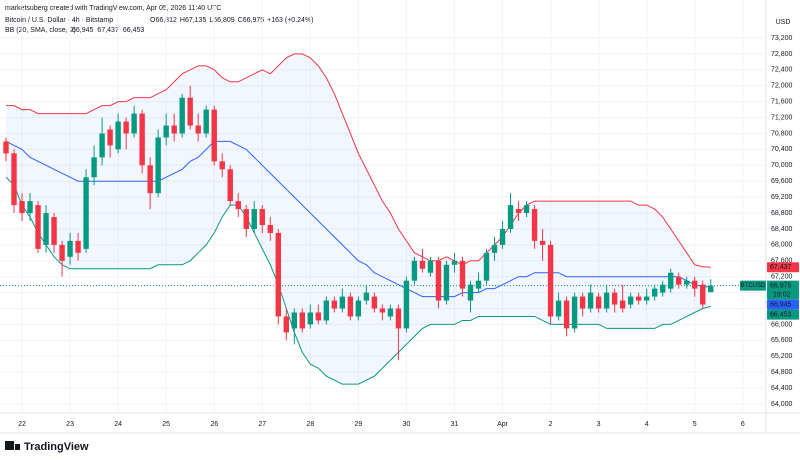 The image size is (800, 462). I want to click on y-tick-label: 70,000, so click(782, 165).